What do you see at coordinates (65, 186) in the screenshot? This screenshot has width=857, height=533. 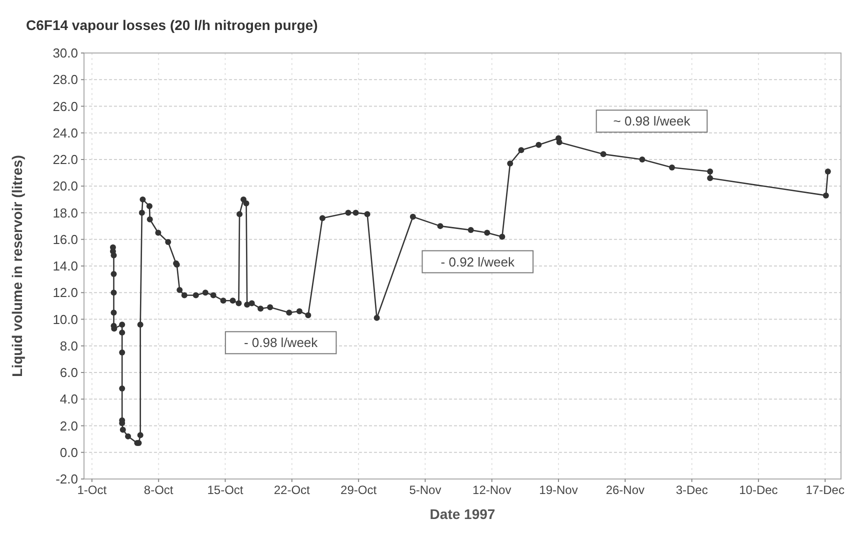 I see `y-tick-label: 20.0` at bounding box center [65, 186].